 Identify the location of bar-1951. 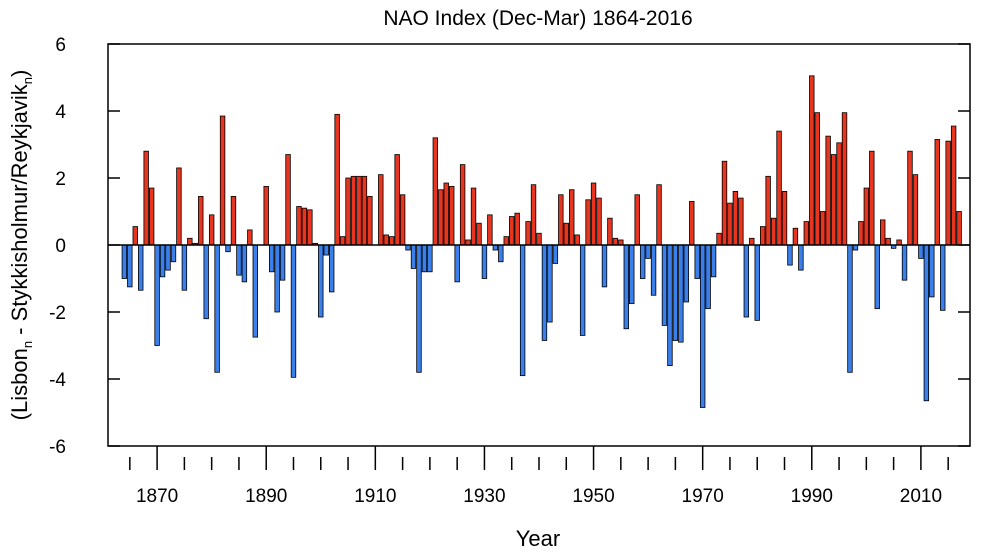
(599, 221).